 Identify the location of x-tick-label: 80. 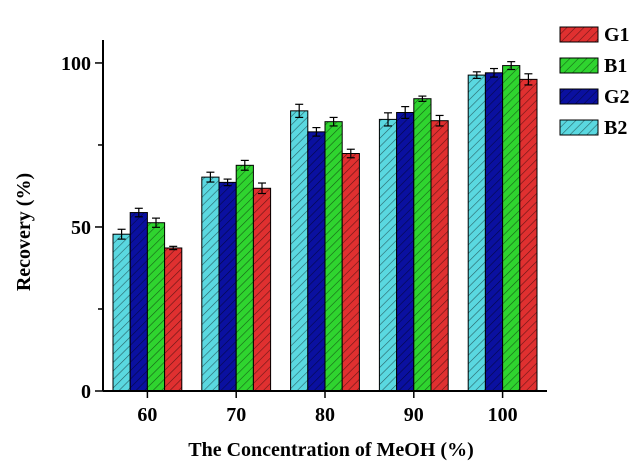
(325, 415).